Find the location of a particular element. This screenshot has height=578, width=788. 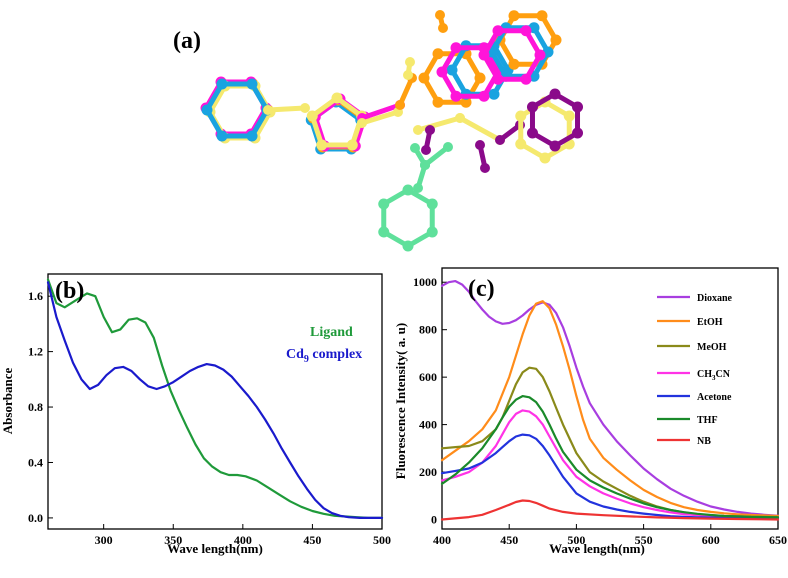

right-phenyl-purple is located at coordinates (555, 120).